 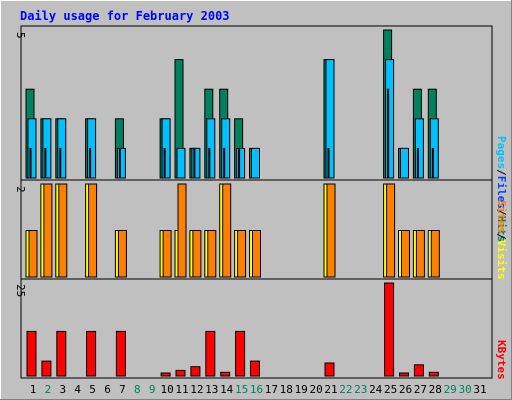 What do you see at coordinates (20, 35) in the screenshot?
I see `hits-ymax-label: 5` at bounding box center [20, 35].